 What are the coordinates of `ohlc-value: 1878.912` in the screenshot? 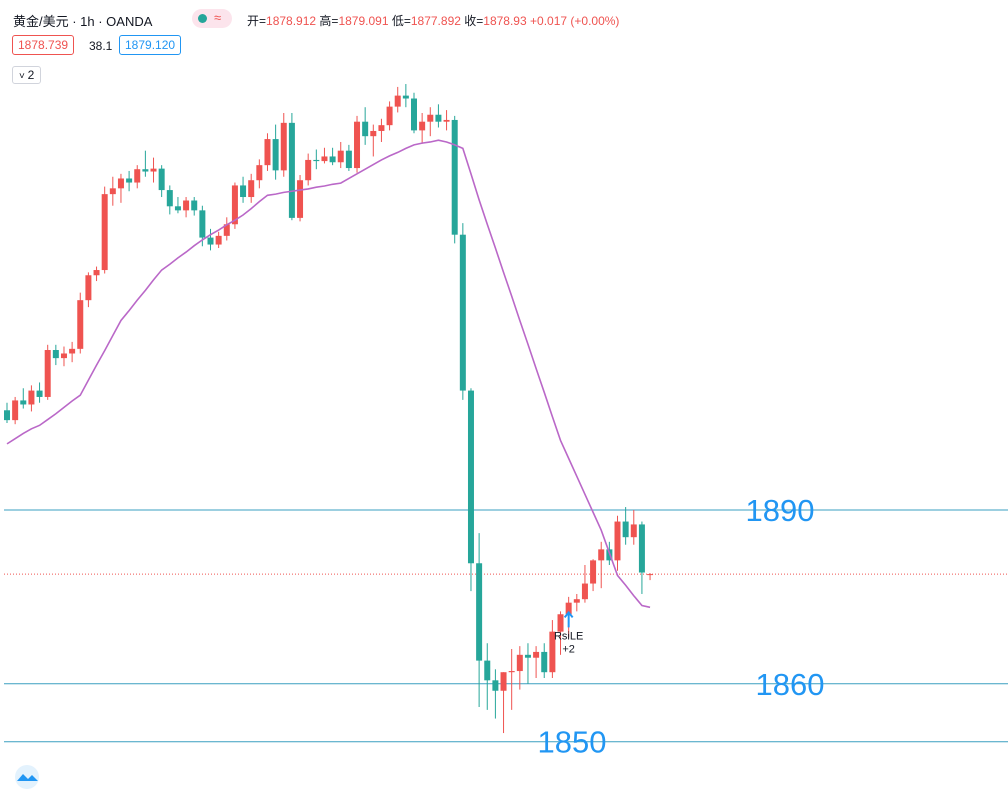 It's located at (291, 21).